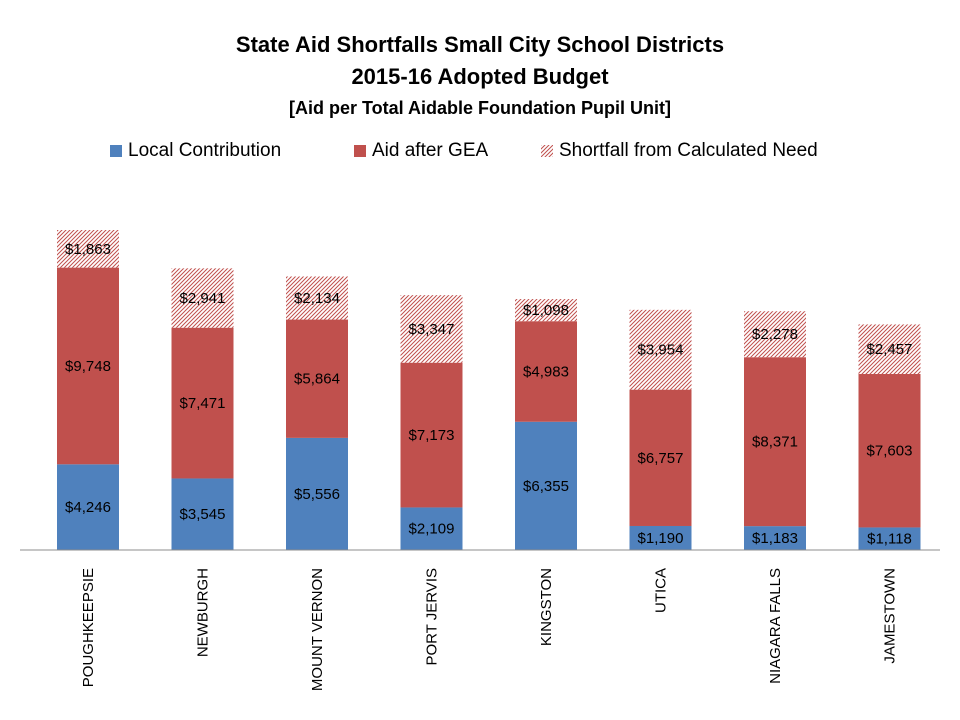 The height and width of the screenshot is (720, 960). Describe the element at coordinates (205, 150) in the screenshot. I see `legend-label-local-contribution: Local Contribution` at that location.